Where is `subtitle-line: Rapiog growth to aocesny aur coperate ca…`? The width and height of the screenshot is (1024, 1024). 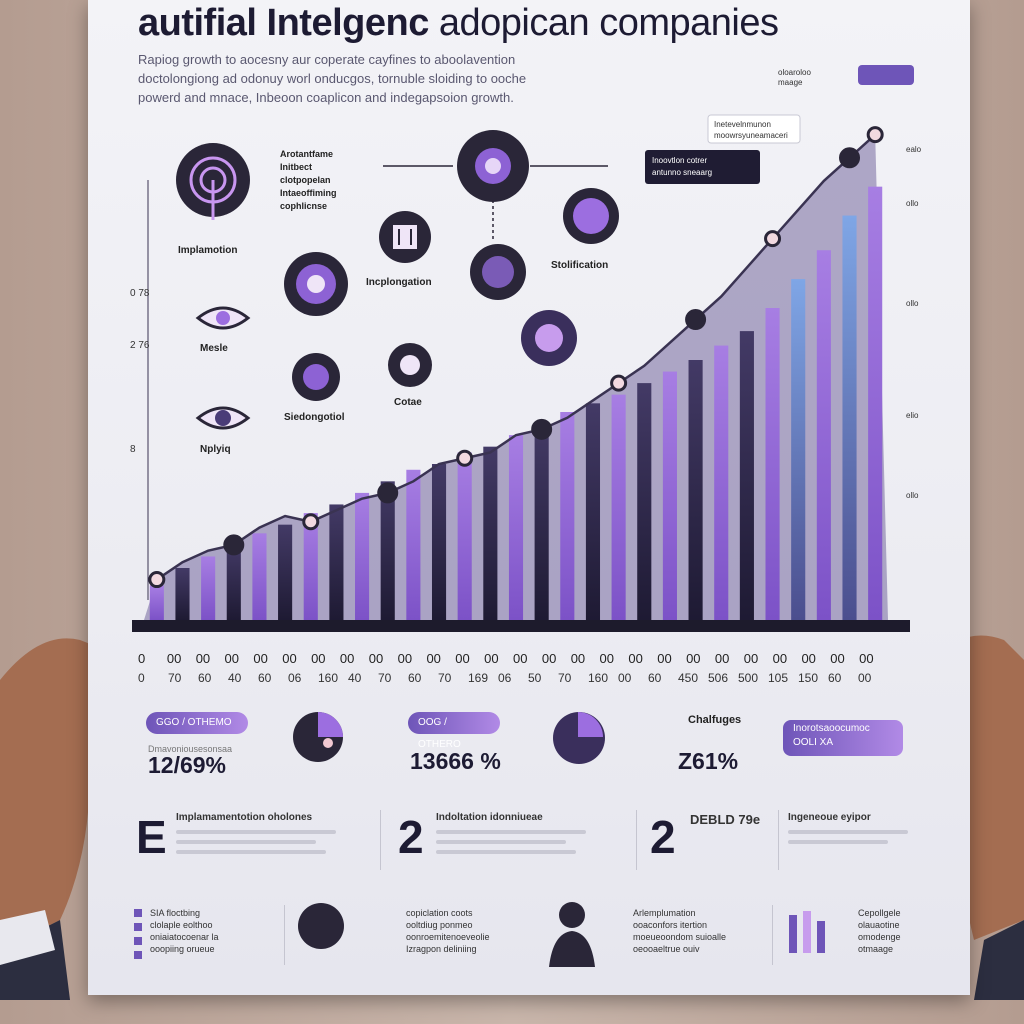 subtitle-line: Rapiog growth to aocesny aur coperate ca… is located at coordinates (327, 59).